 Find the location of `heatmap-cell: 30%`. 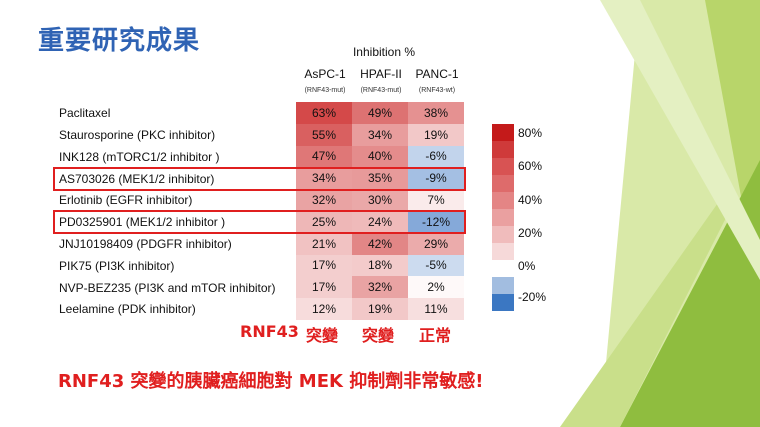

heatmap-cell: 30% is located at coordinates (380, 200).